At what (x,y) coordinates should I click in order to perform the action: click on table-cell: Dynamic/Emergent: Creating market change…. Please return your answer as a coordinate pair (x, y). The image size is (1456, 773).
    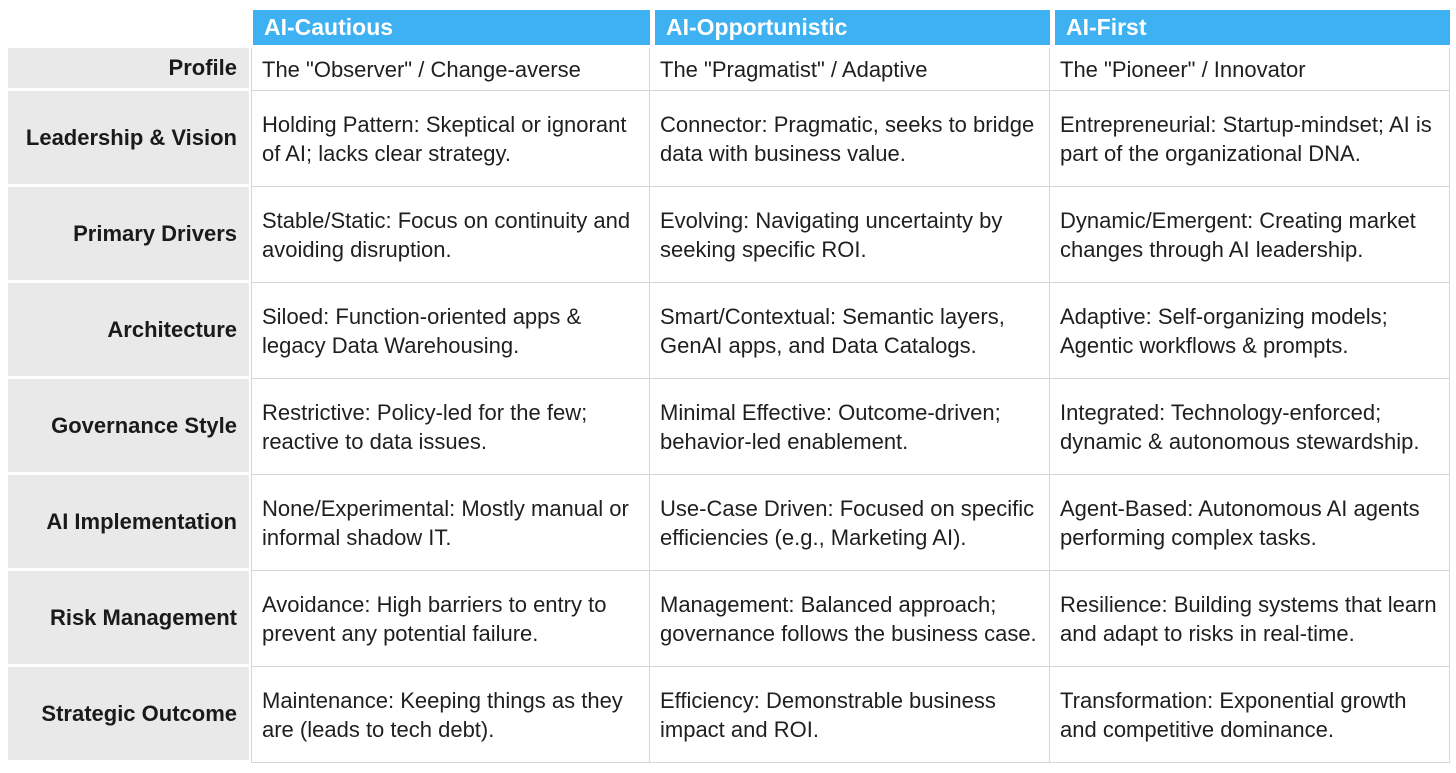
    Looking at the image, I should click on (1250, 235).